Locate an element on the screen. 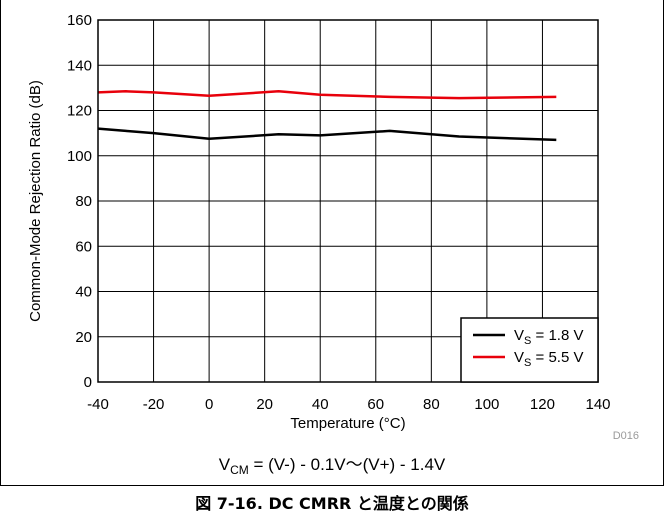 The width and height of the screenshot is (664, 520). figure-code-label: D016 is located at coordinates (626, 436).